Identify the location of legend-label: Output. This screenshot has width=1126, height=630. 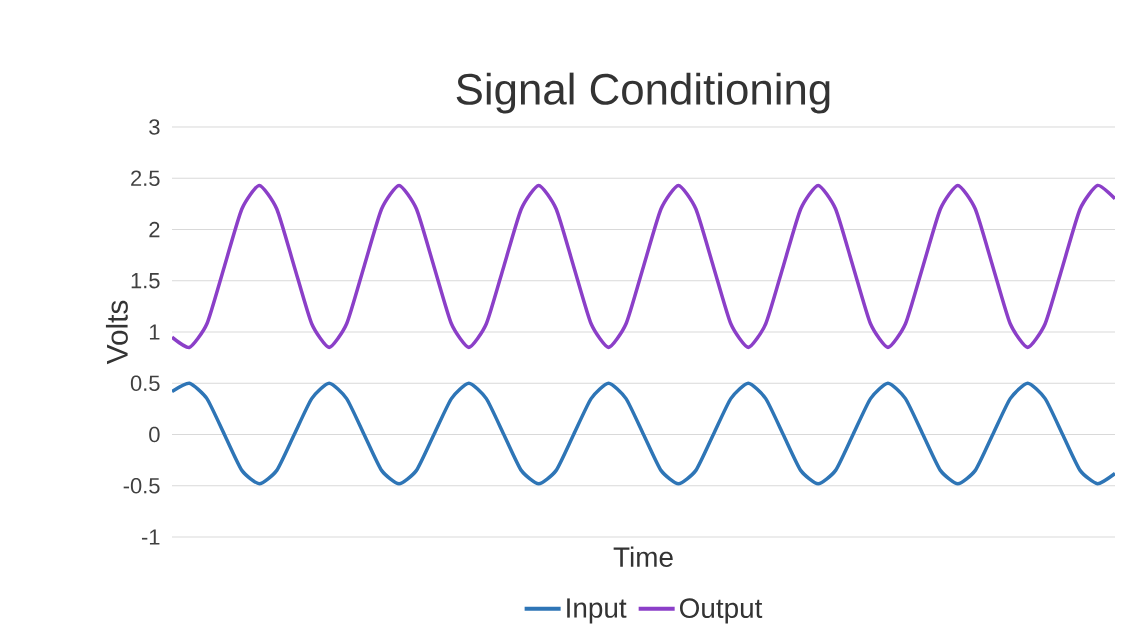
(721, 611).